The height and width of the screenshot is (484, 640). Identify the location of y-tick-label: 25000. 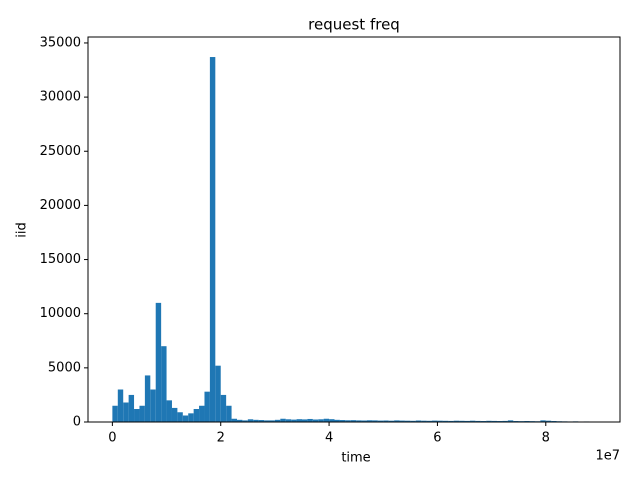
(60, 151).